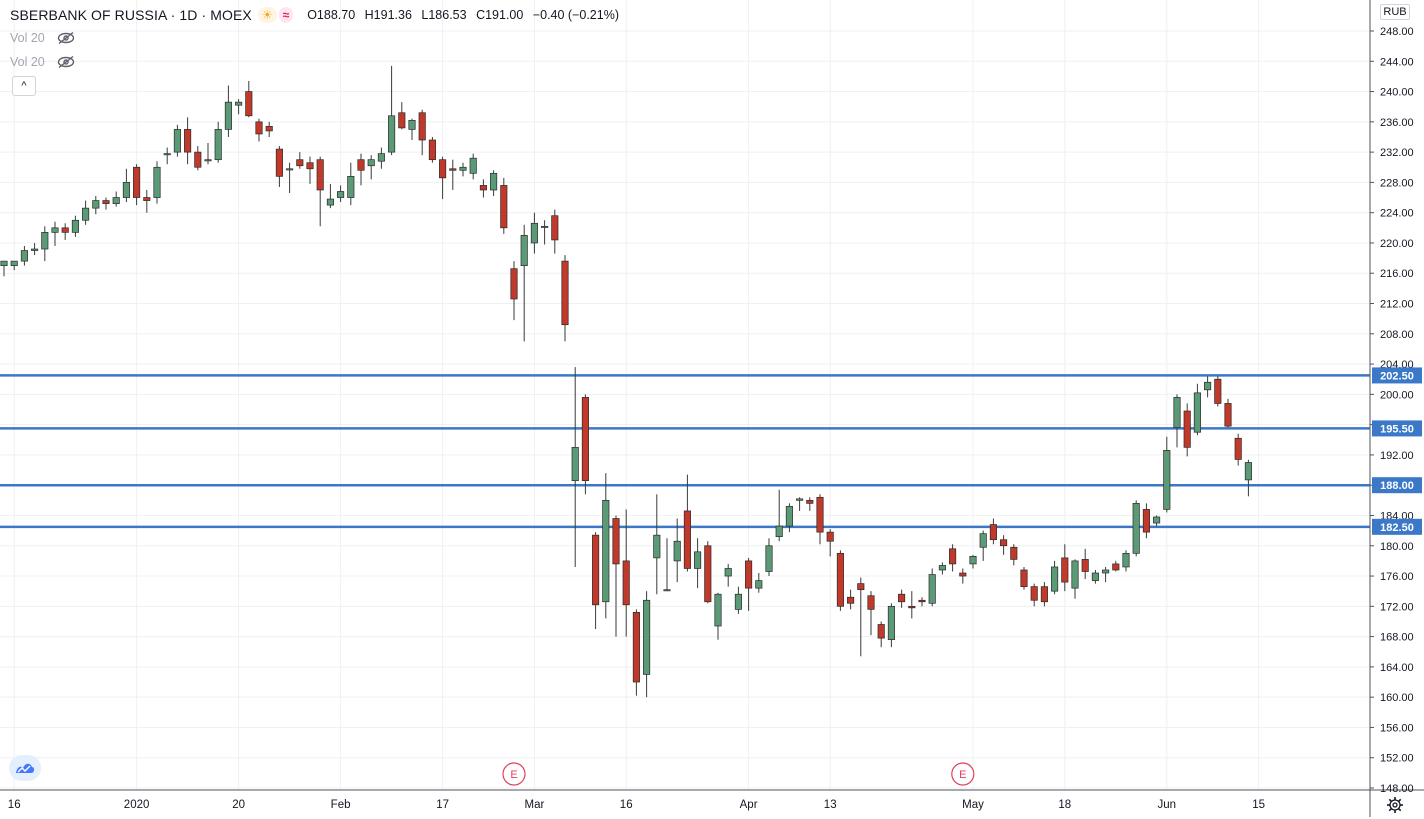  I want to click on wave-icon: ≈, so click(286, 15).